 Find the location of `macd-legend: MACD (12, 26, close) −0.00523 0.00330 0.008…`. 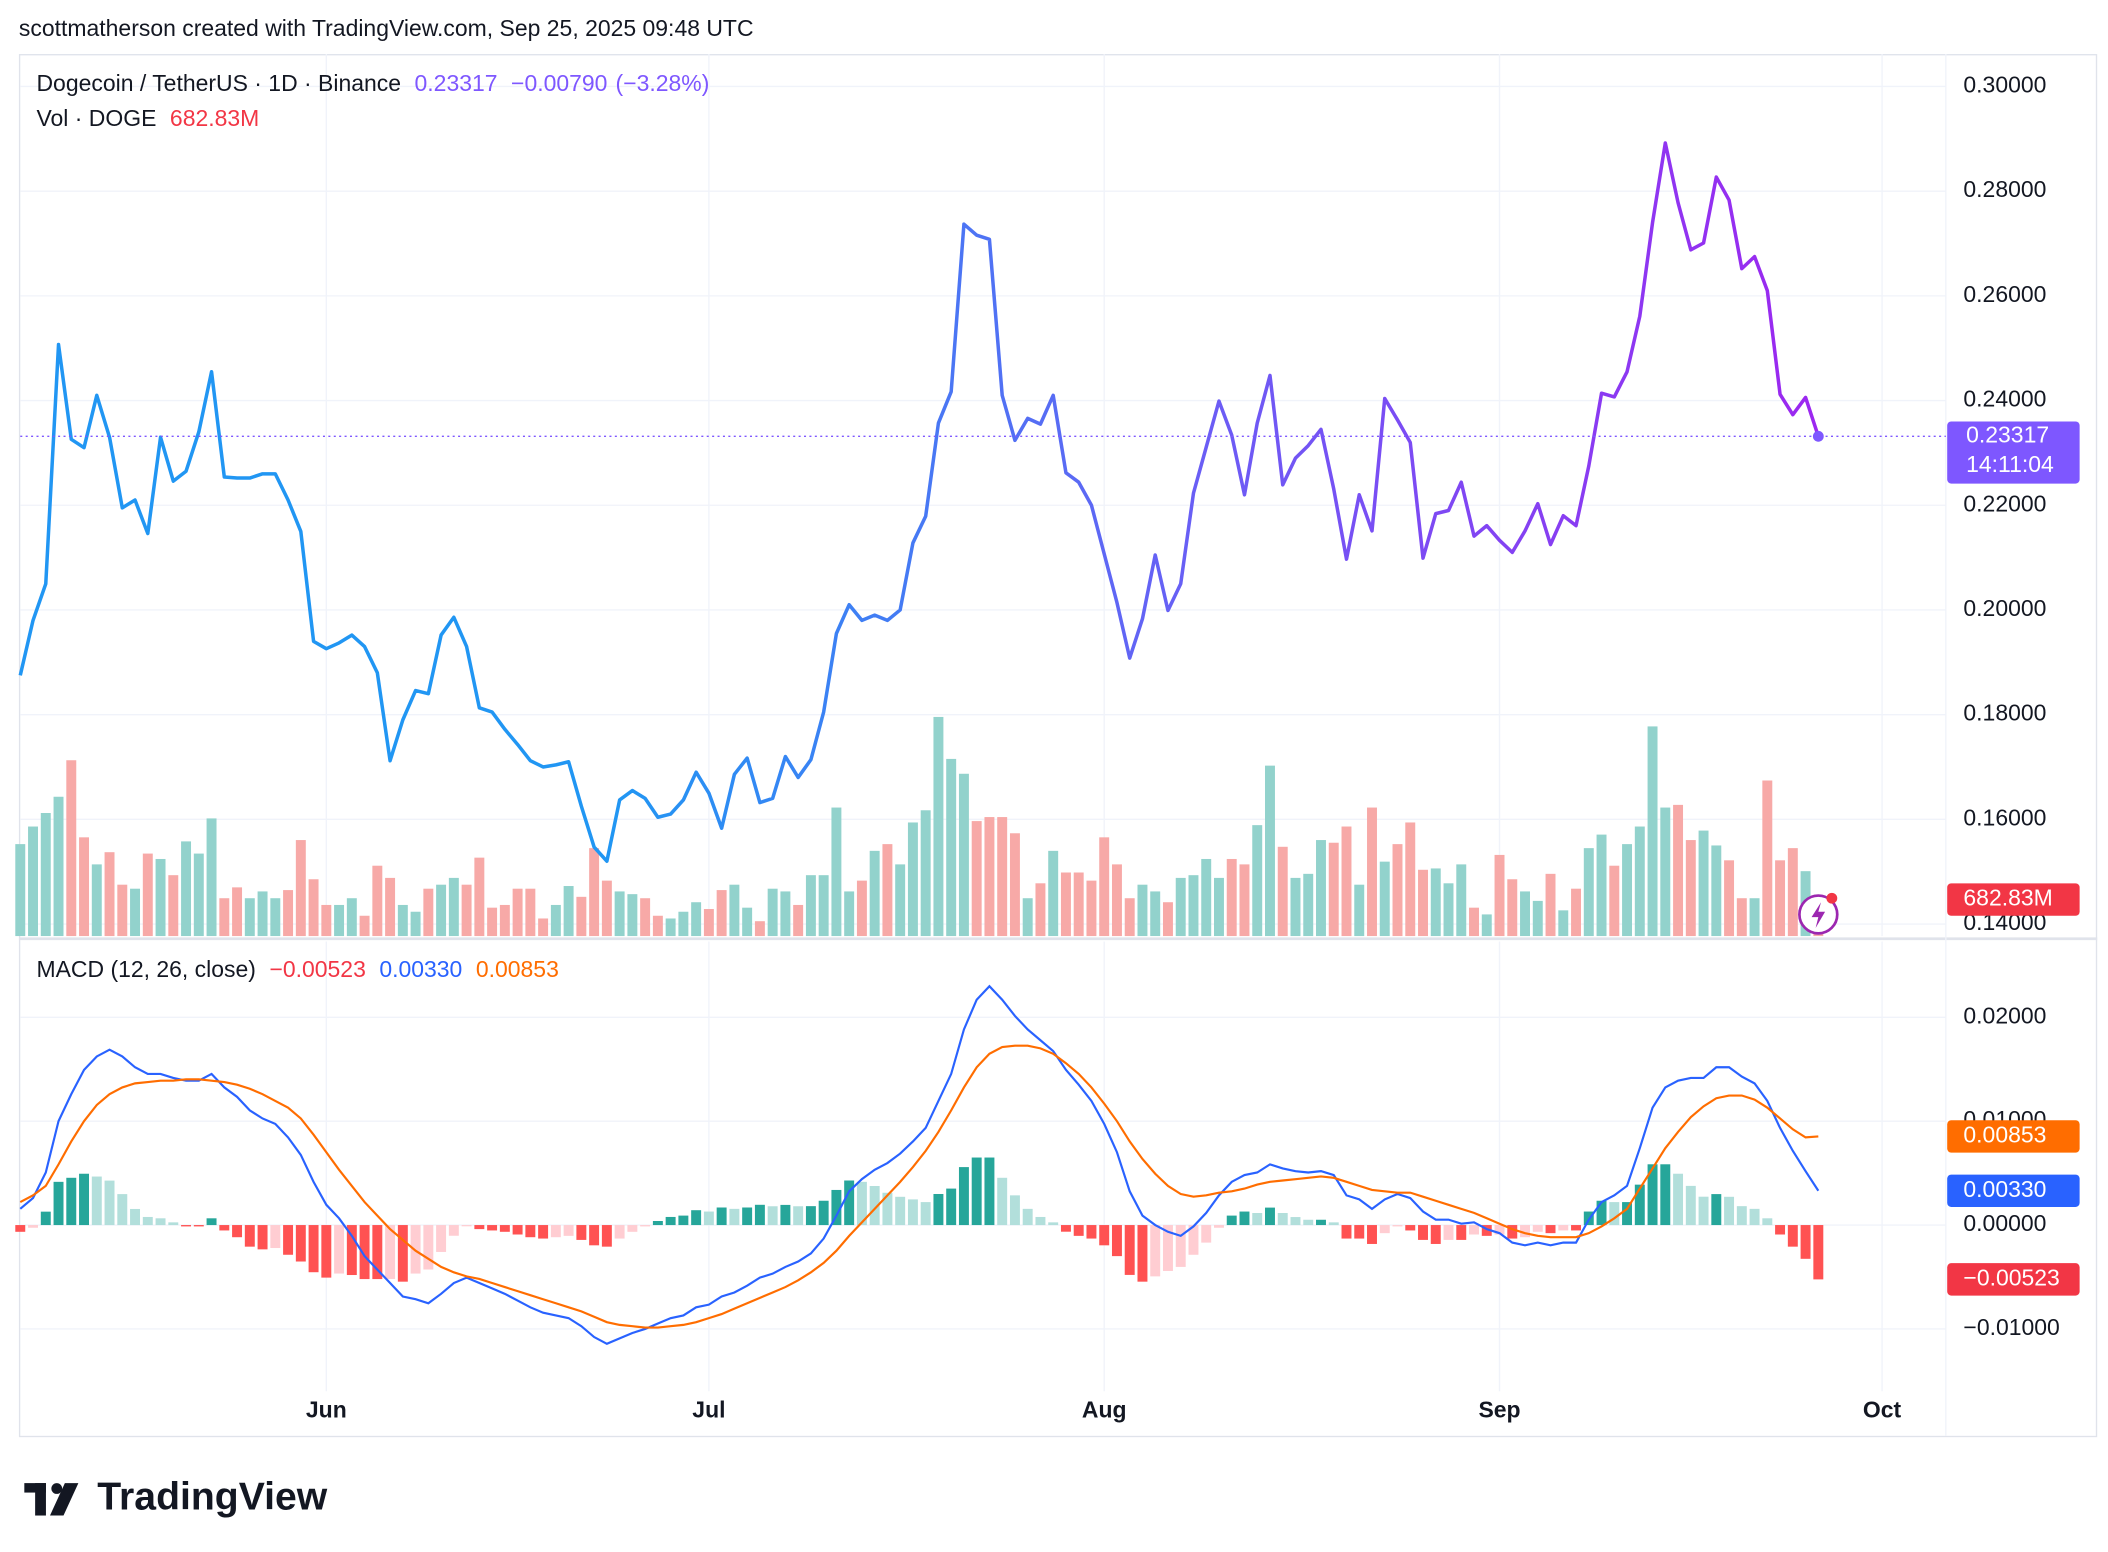

macd-legend: MACD (12, 26, close) −0.00523 0.00330 0.008… is located at coordinates (297, 969).